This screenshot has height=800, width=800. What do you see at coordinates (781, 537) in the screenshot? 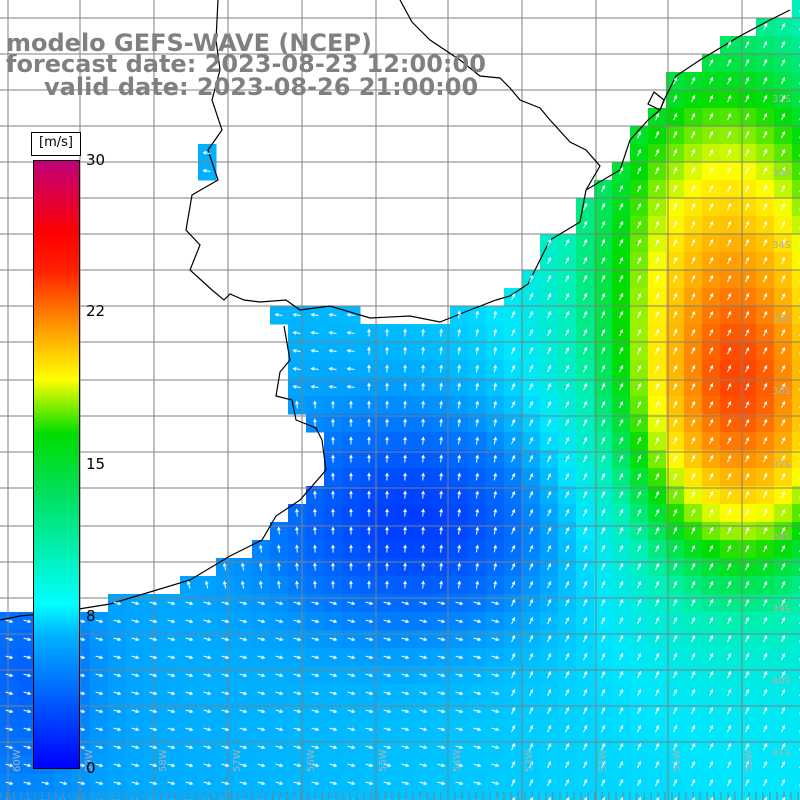
I see `lat-label: 38S` at bounding box center [781, 537].